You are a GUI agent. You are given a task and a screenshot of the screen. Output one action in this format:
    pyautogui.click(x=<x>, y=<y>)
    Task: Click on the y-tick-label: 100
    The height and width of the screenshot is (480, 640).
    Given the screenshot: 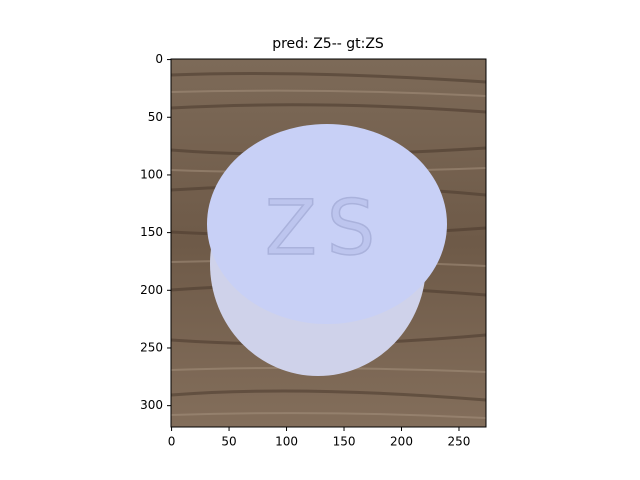 What is the action you would take?
    pyautogui.click(x=151, y=174)
    